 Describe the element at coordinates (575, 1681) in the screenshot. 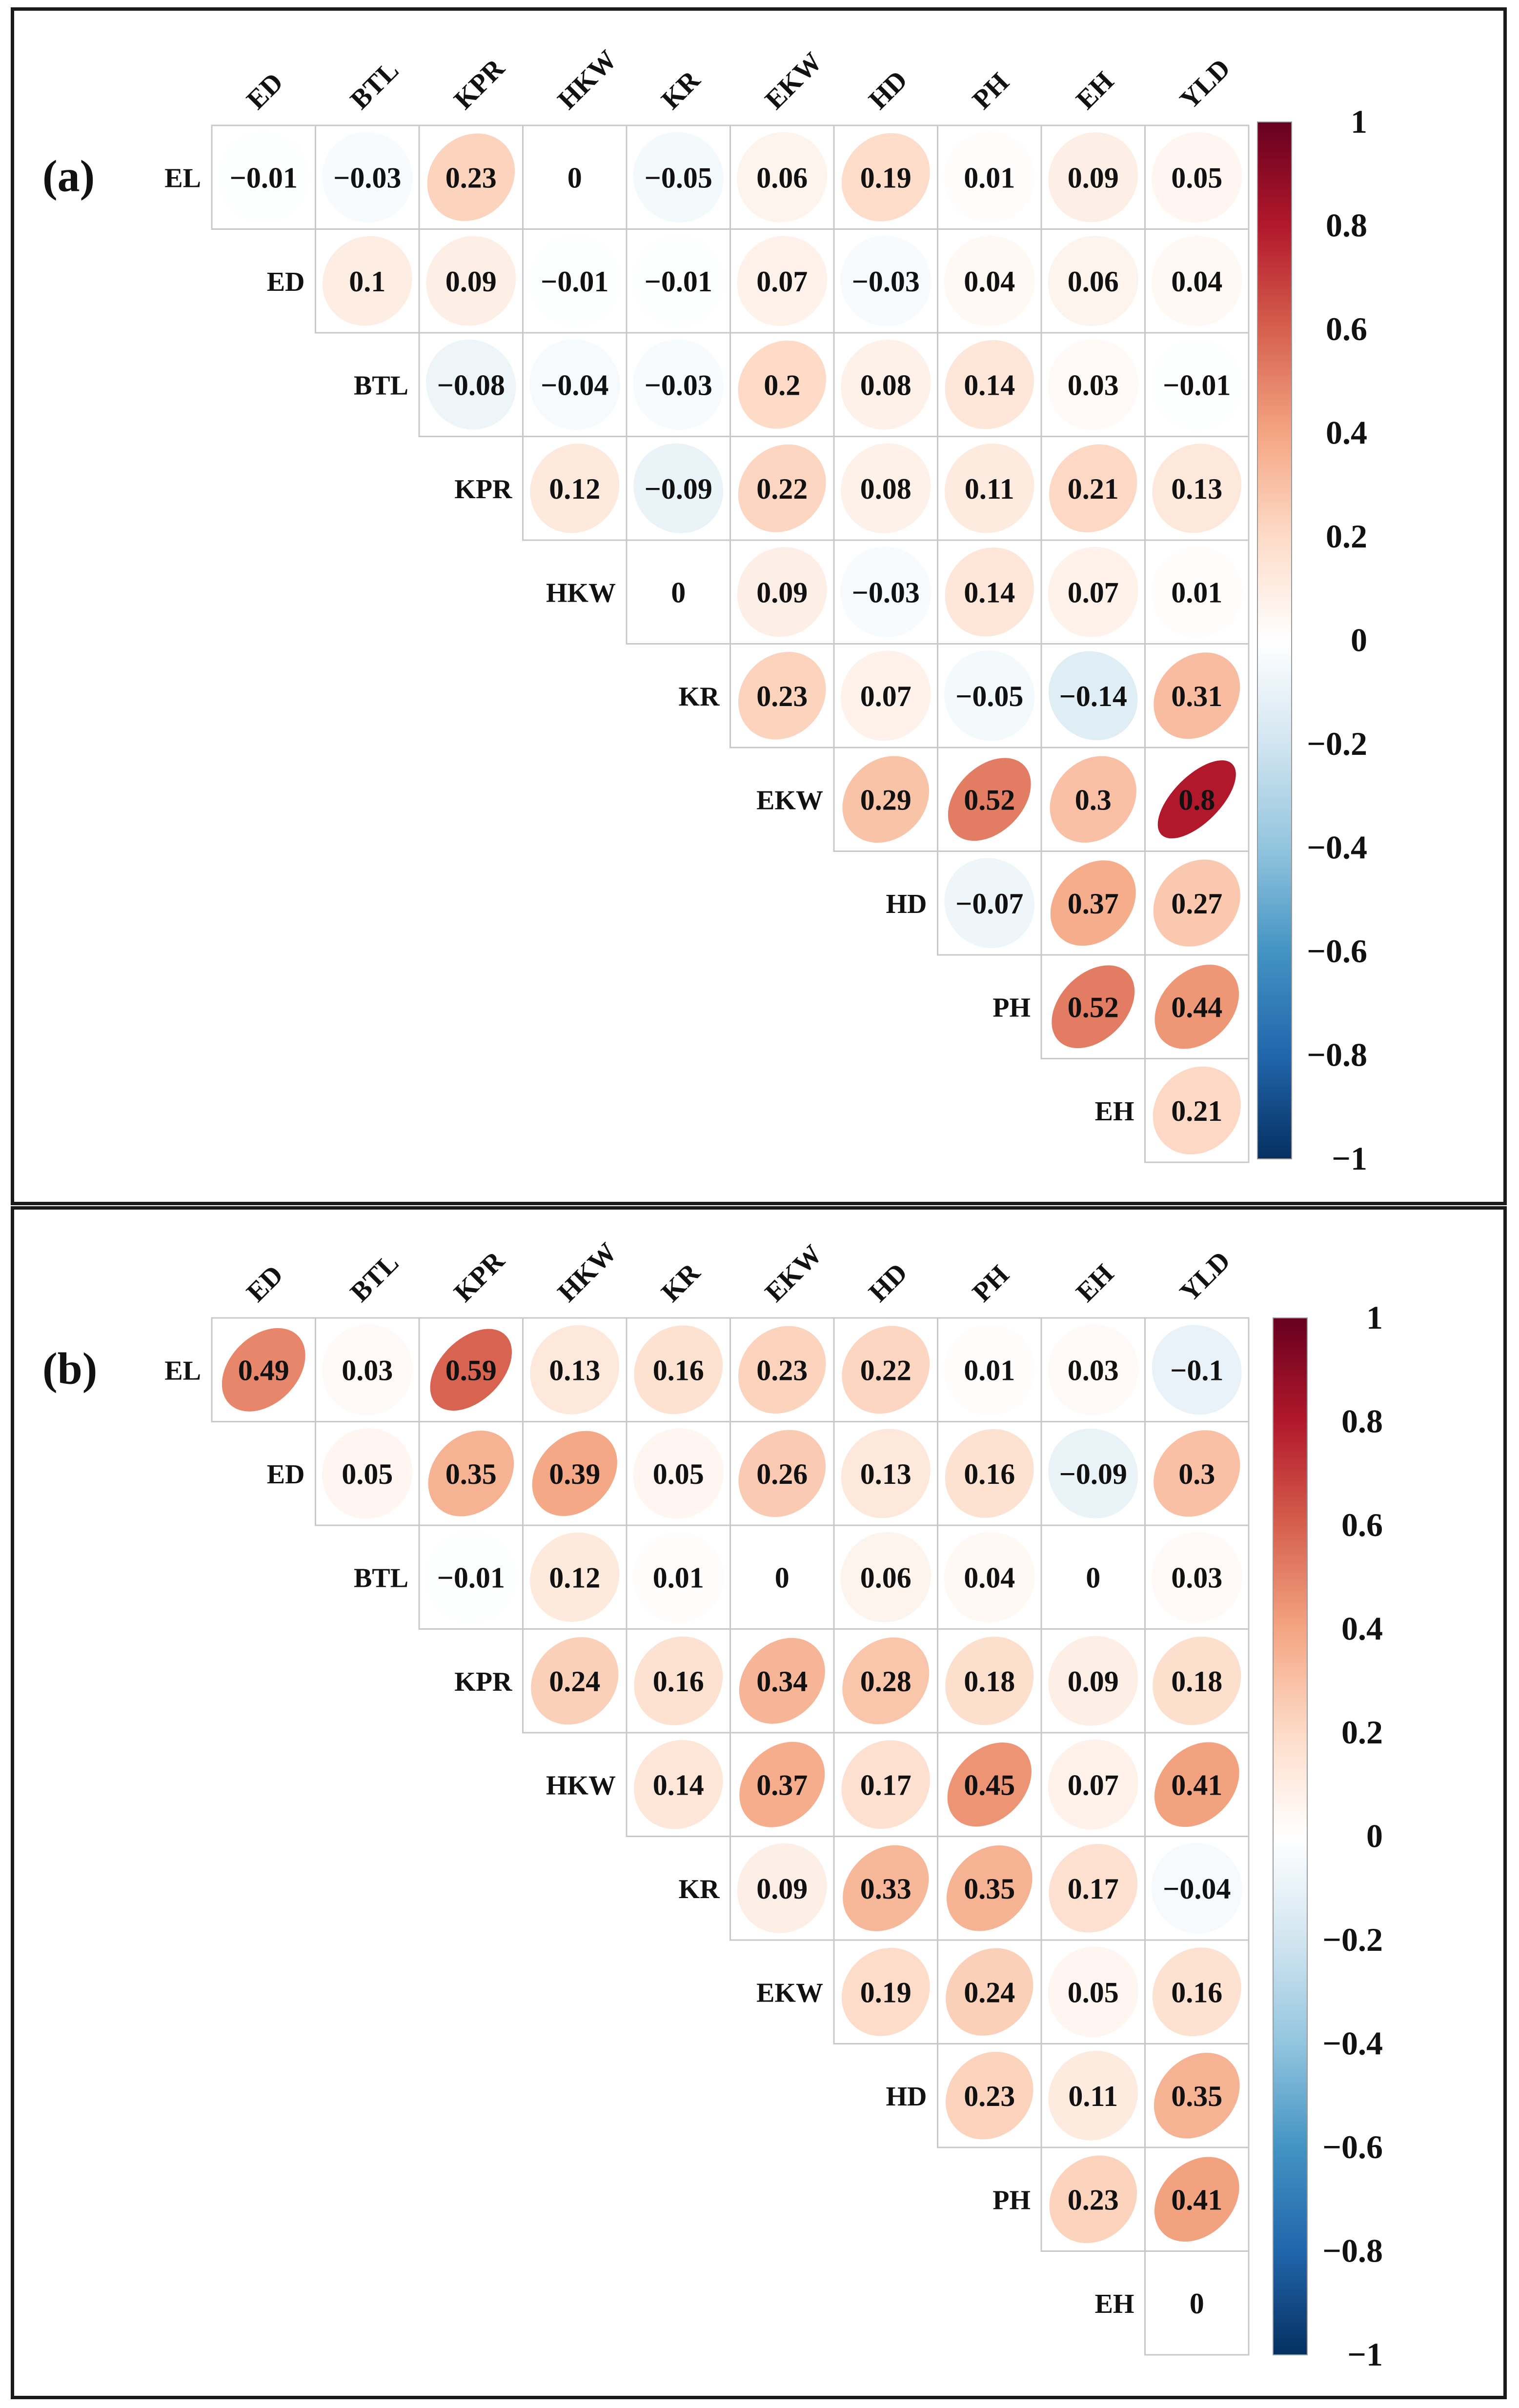

I see `matrix-cell: 0.24` at that location.